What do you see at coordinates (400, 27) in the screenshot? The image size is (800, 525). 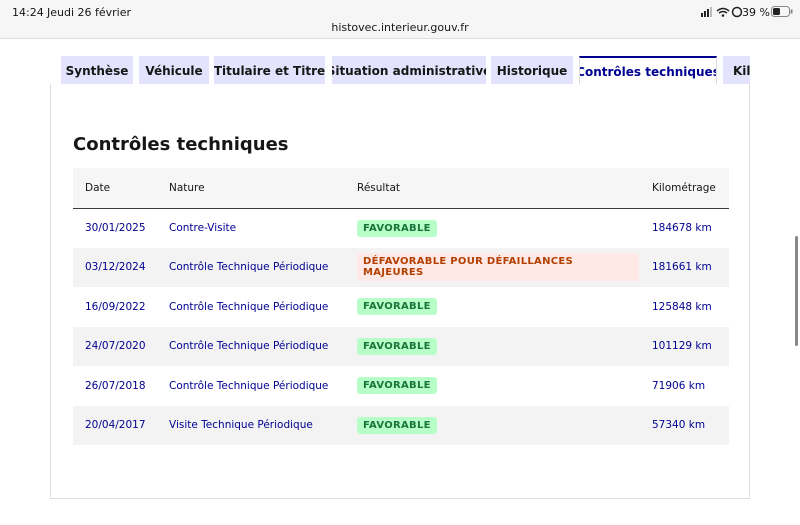 I see `url: histovec.interieur.gouv.fr` at bounding box center [400, 27].